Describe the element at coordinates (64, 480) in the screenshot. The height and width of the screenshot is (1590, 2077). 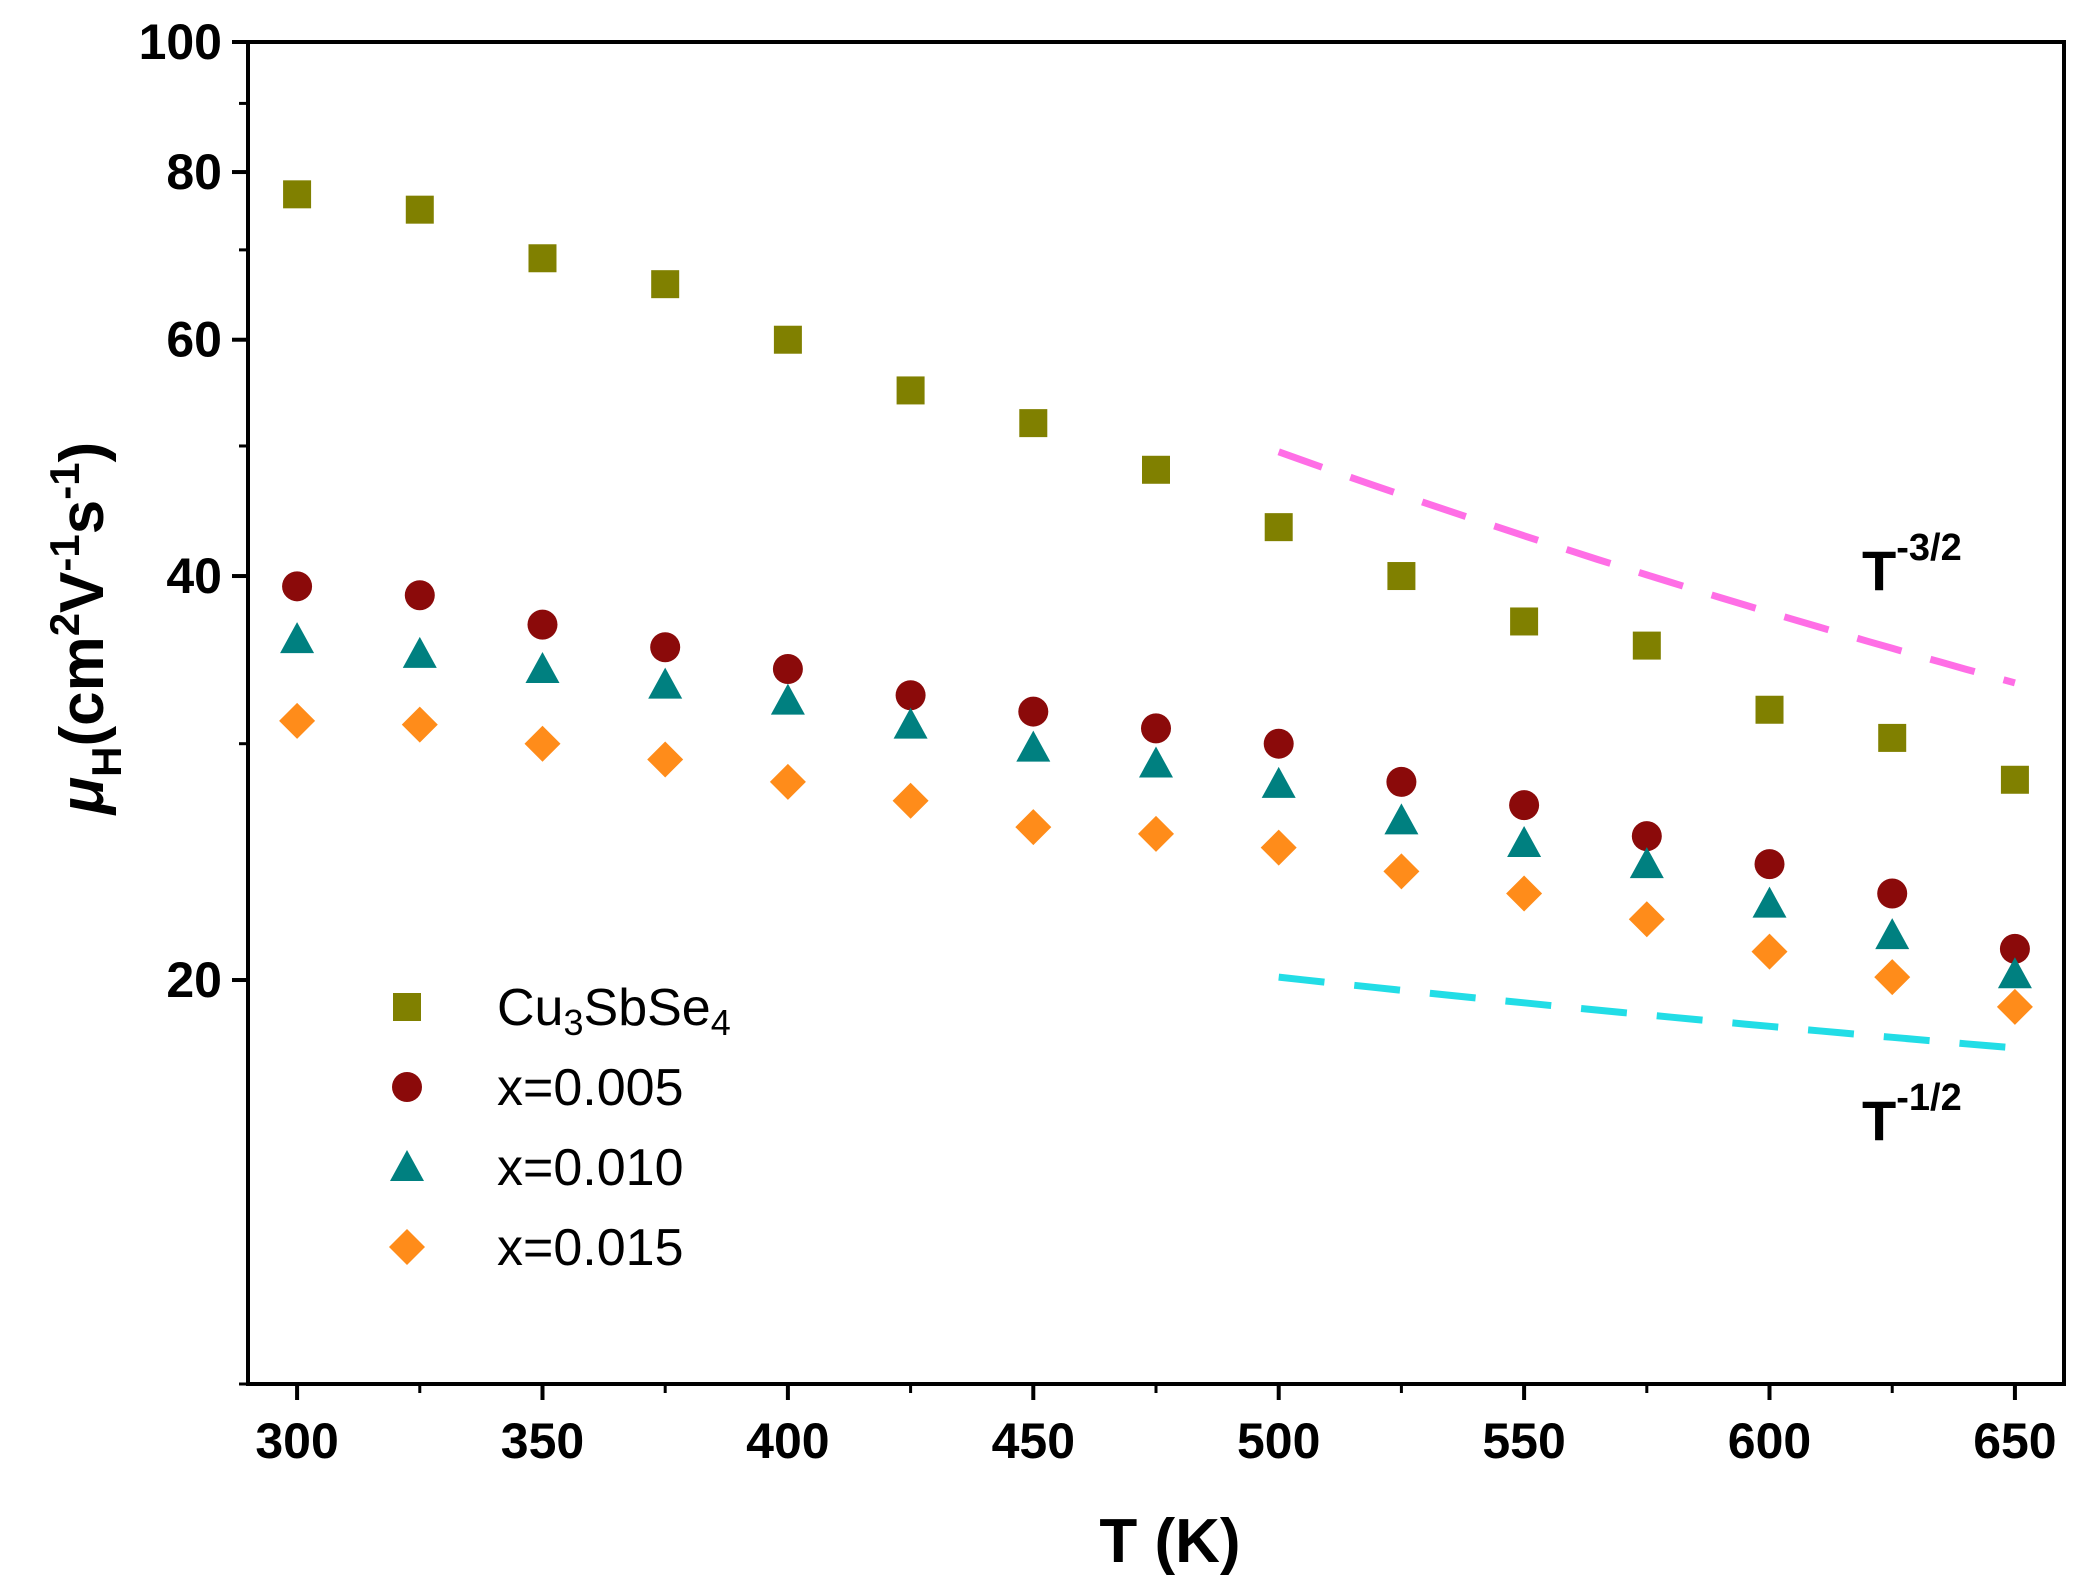
I see `y-axis-title-sup-3: -1` at that location.